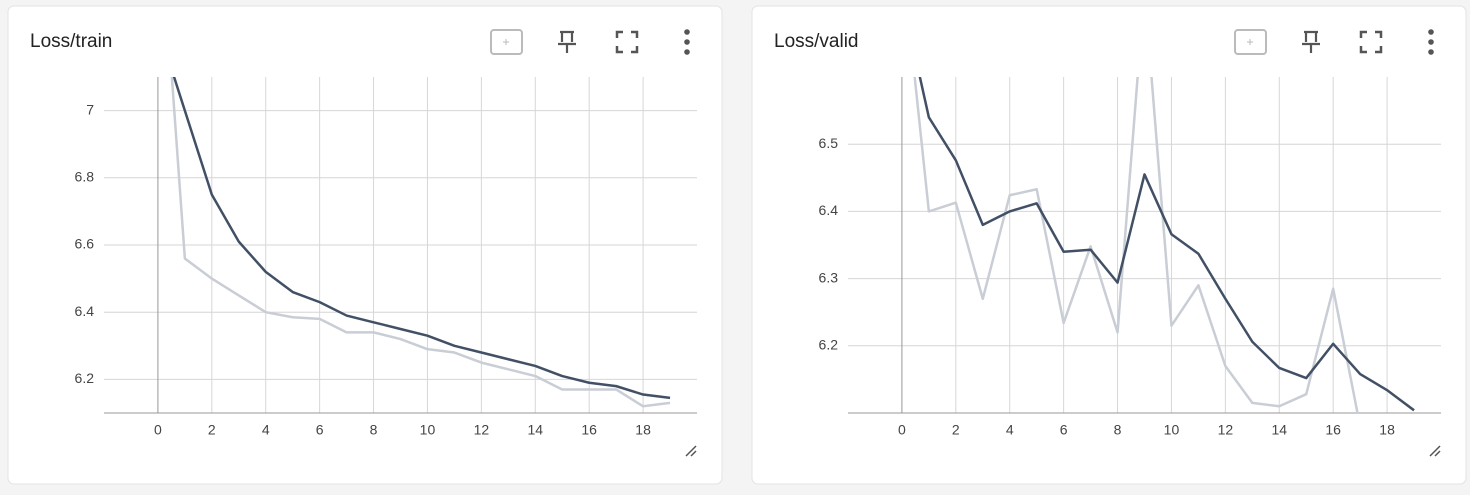  Describe the element at coordinates (90, 109) in the screenshot. I see `y-tick-label: 7` at that location.